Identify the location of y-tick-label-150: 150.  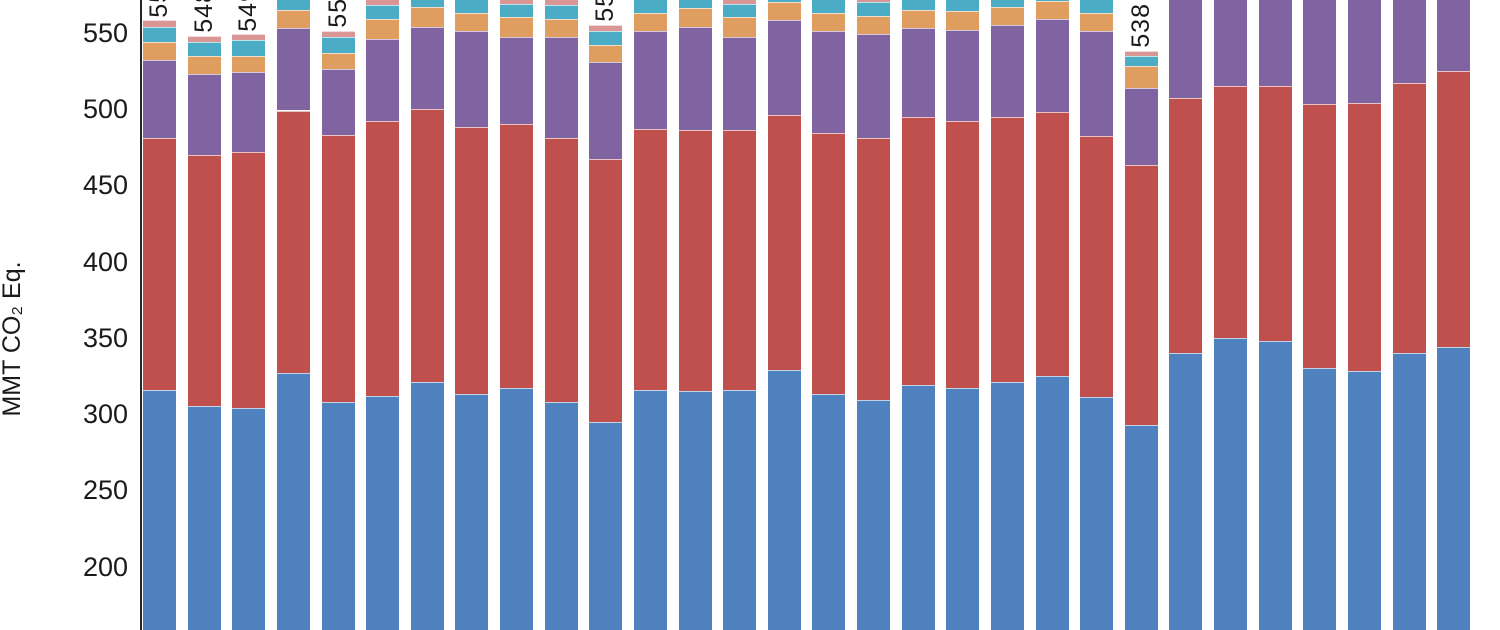
(82, 628).